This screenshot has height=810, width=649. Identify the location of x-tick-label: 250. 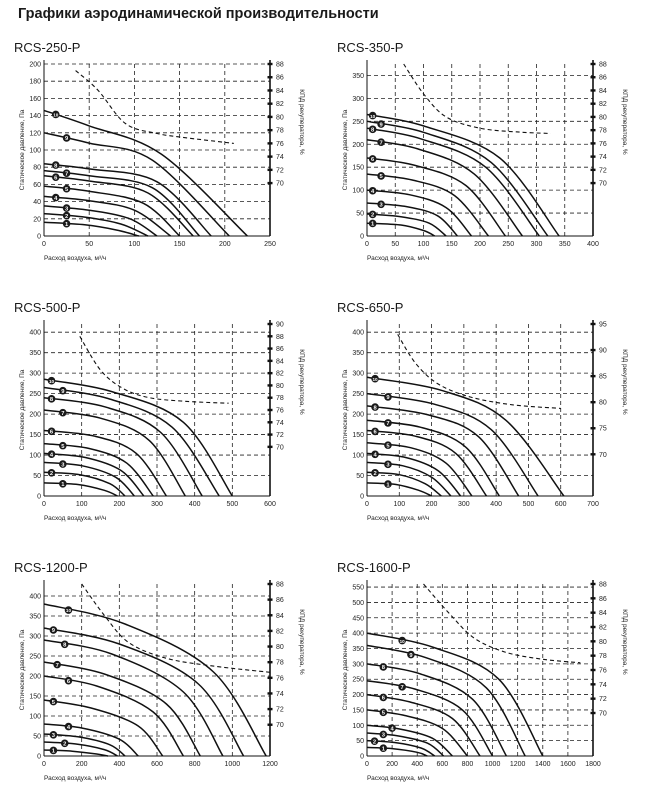
(508, 244).